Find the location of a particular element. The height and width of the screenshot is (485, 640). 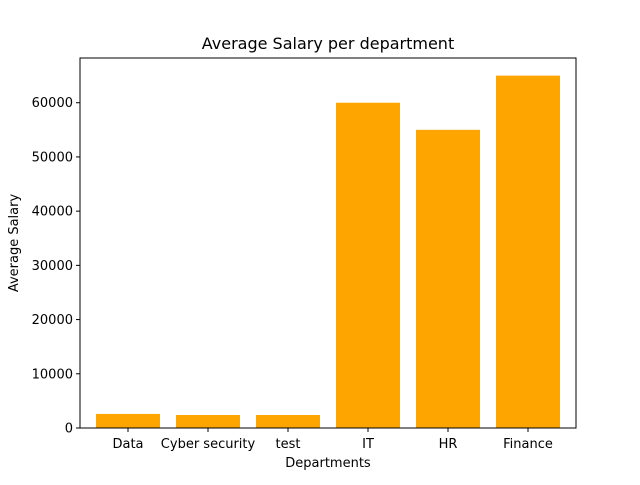

y-tick-label: 10000 is located at coordinates (52, 374).